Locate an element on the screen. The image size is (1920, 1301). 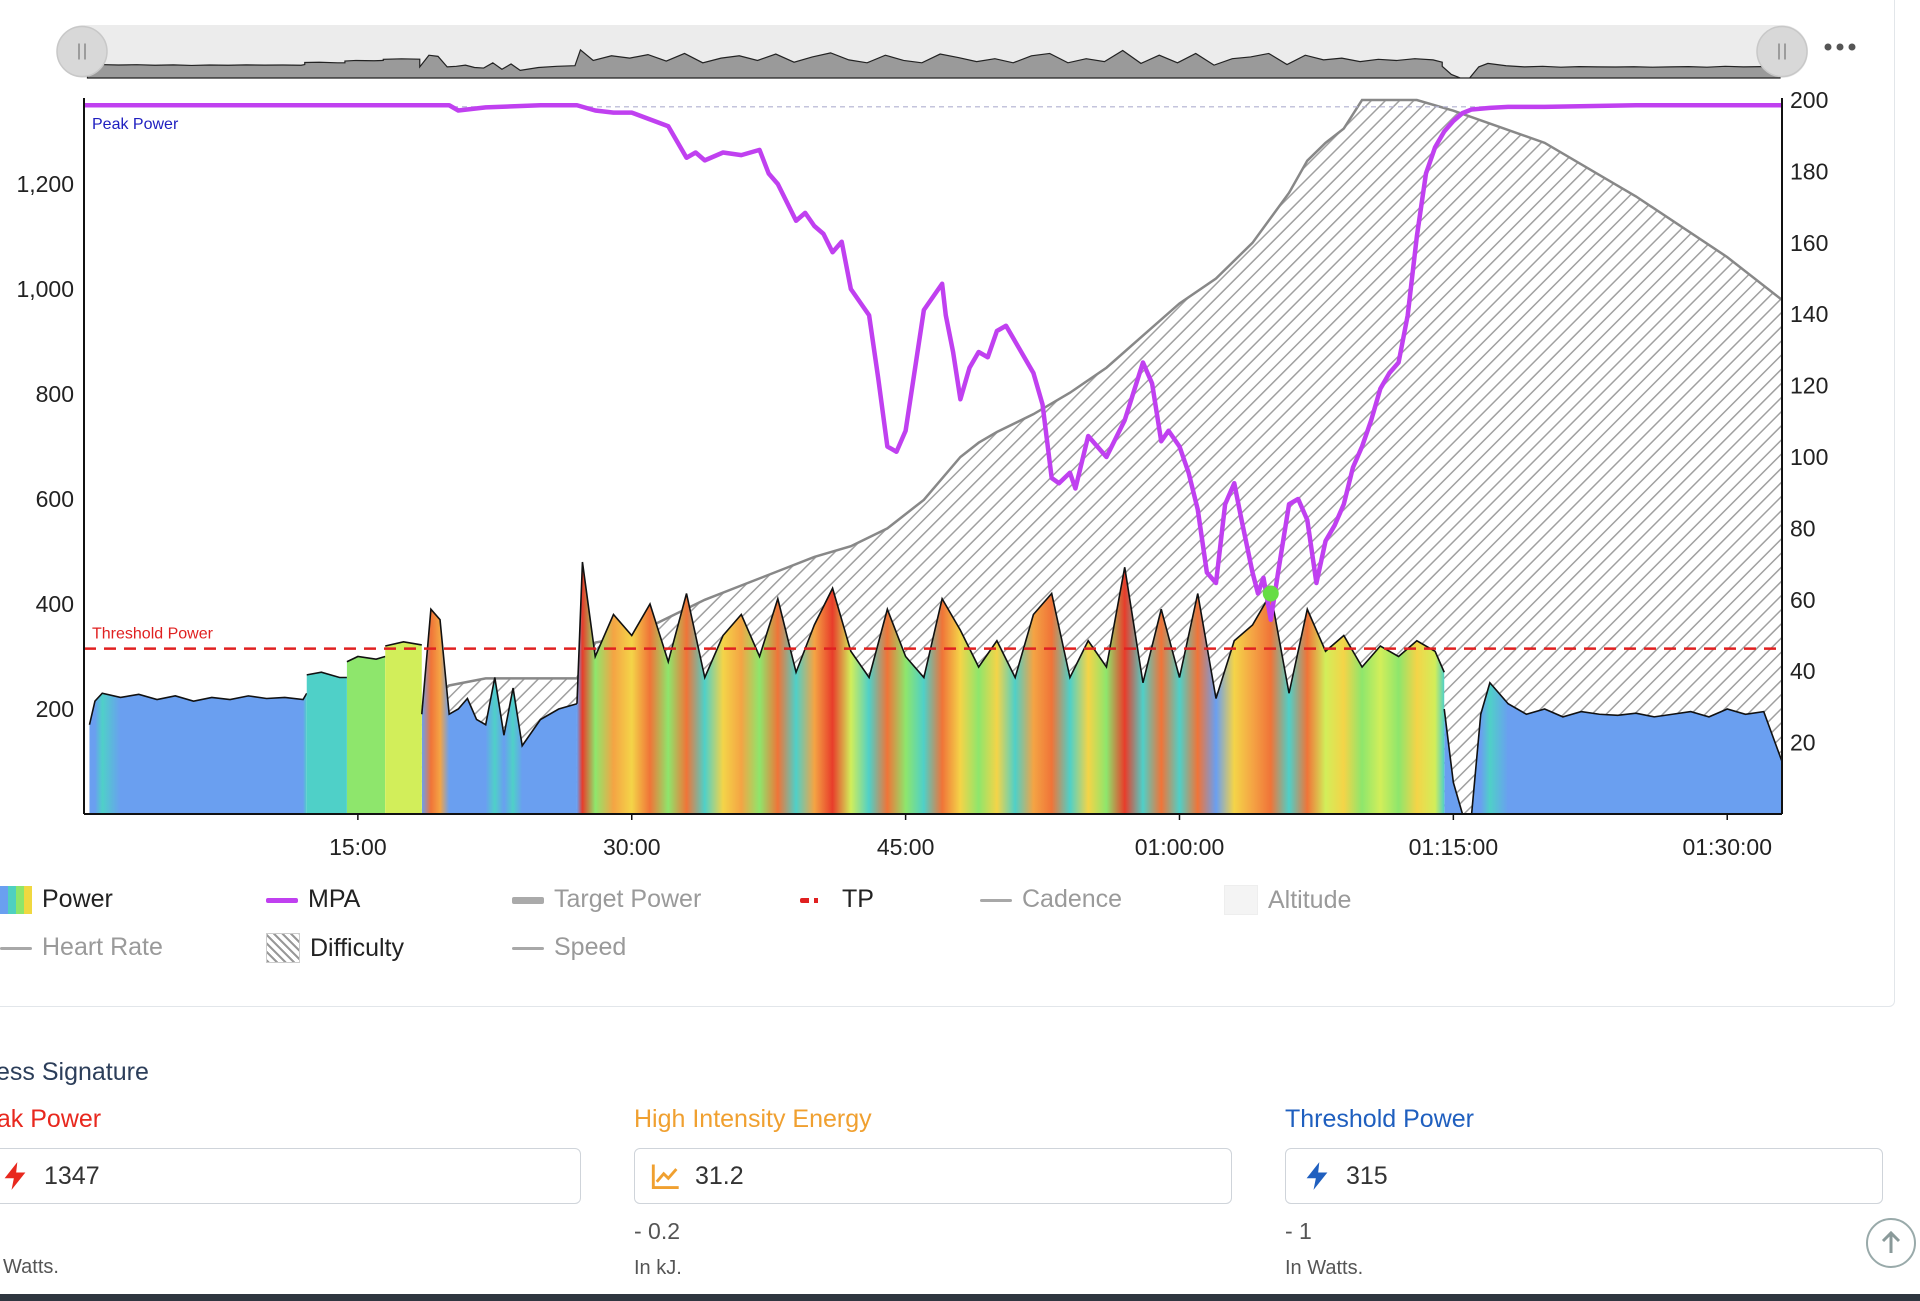
high-intensity-energy-delta: - 0.2 is located at coordinates (657, 1231).